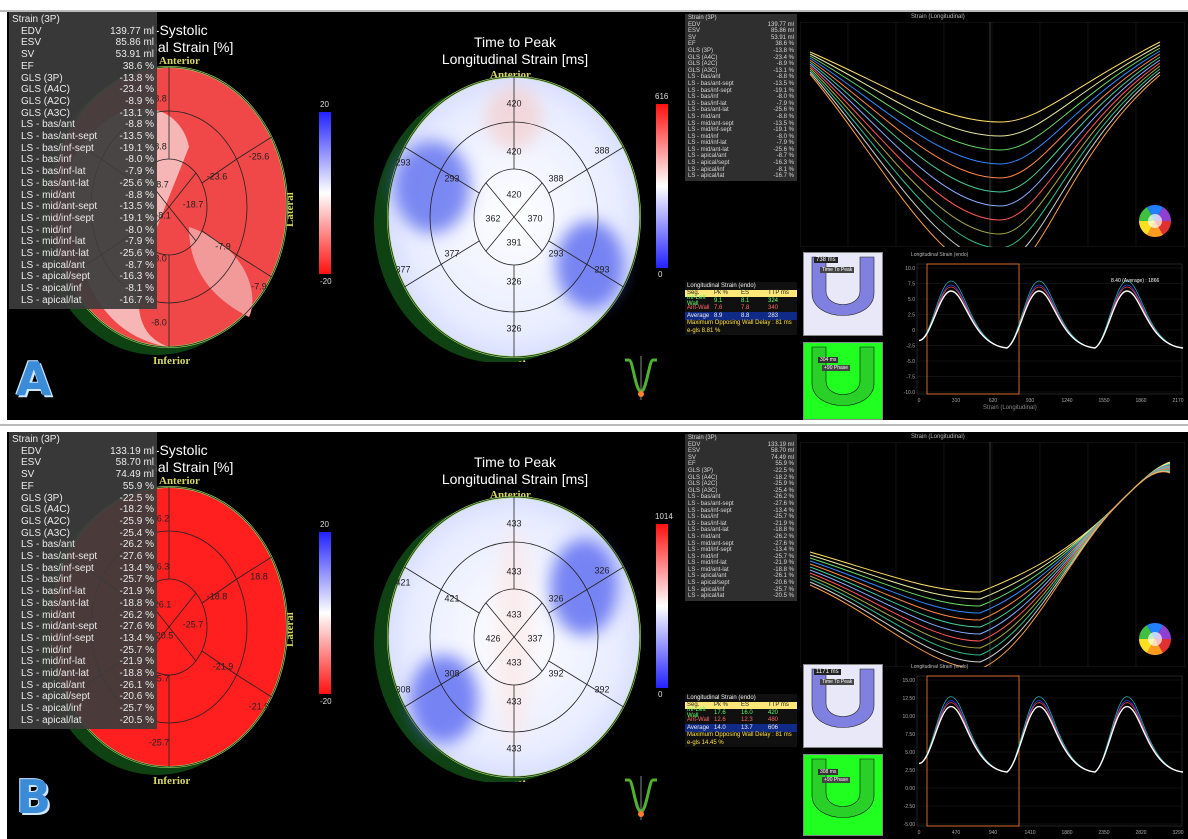 This screenshot has height=839, width=1188. Describe the element at coordinates (53, 265) in the screenshot. I see `row-label: LS - apical/ant` at that location.